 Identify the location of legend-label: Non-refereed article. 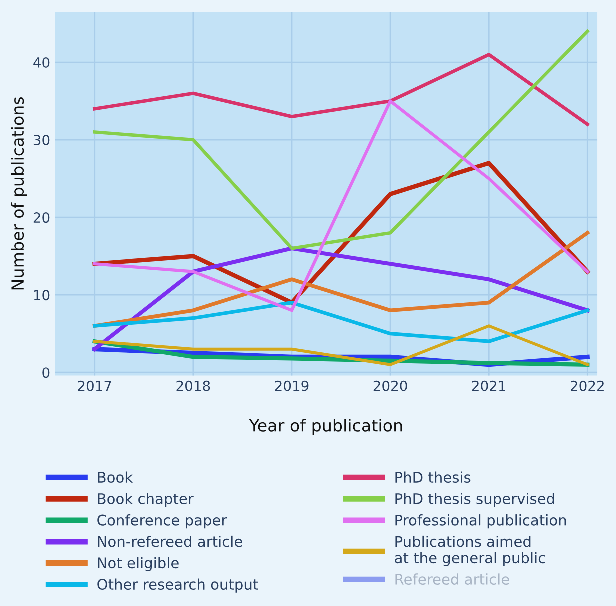
(170, 542).